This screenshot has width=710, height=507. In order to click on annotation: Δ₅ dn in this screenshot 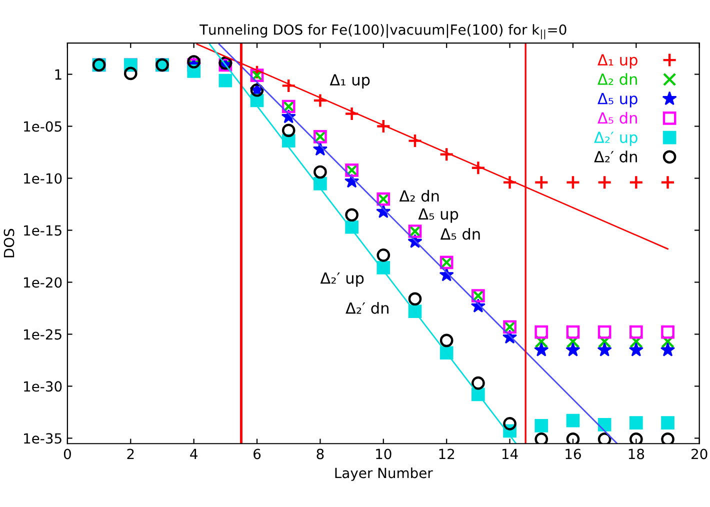, I will do `click(460, 234)`.